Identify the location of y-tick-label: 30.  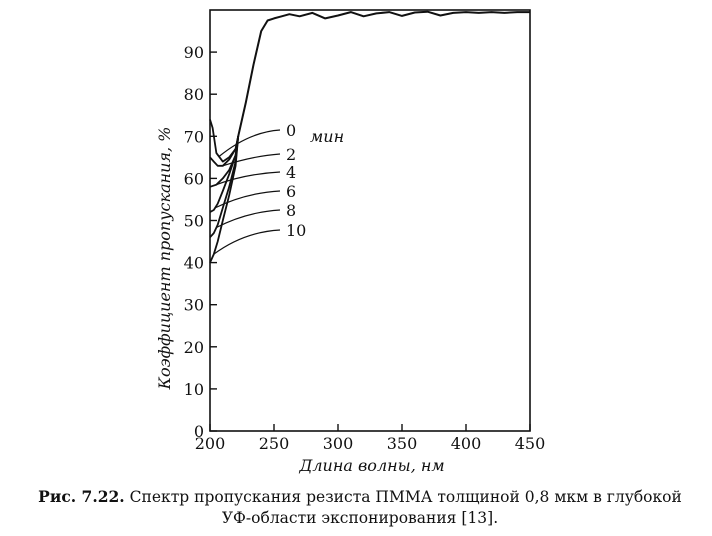
(194, 305).